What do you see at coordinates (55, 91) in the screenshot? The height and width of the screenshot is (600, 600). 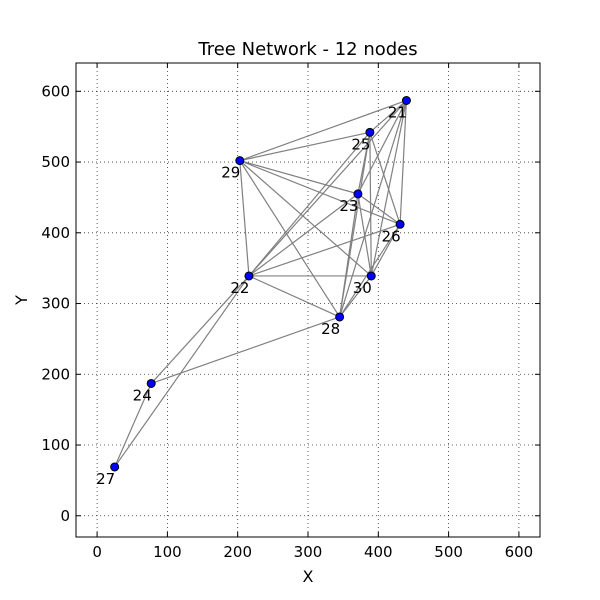 I see `y-tick-label: 600` at bounding box center [55, 91].